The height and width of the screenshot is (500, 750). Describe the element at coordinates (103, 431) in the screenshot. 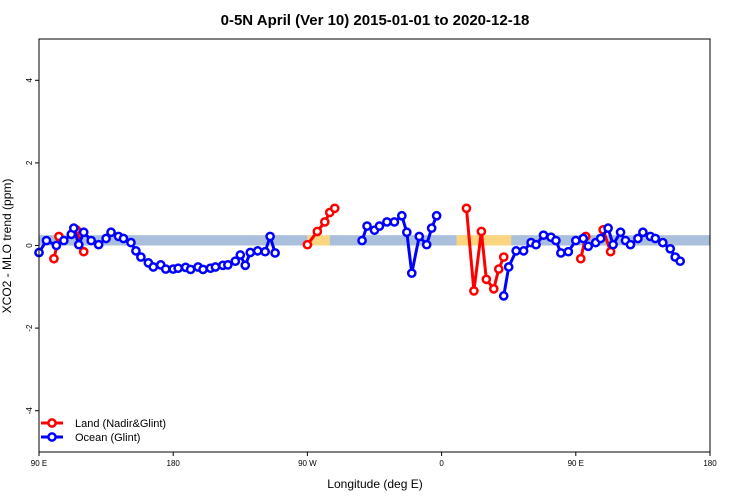

I see `legend: Land (Nadir&Glint) Ocean (Glint)` at that location.